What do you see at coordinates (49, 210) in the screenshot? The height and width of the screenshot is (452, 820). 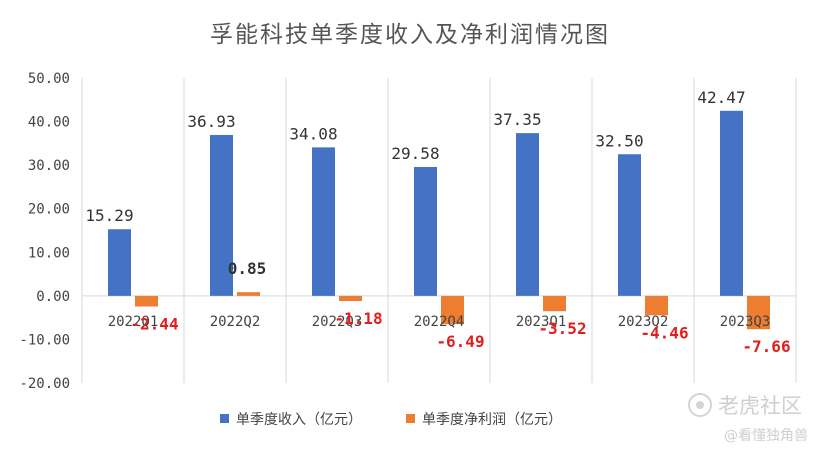 I see `y-tick-label: 20.00` at bounding box center [49, 210].